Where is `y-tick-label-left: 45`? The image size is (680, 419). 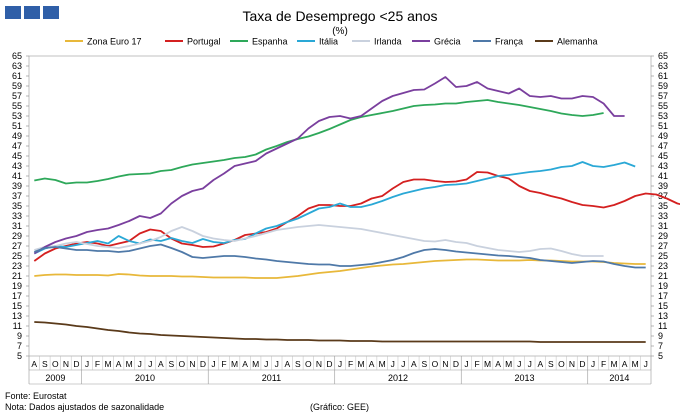 y-tick-label-left: 45 is located at coordinates (17, 156).